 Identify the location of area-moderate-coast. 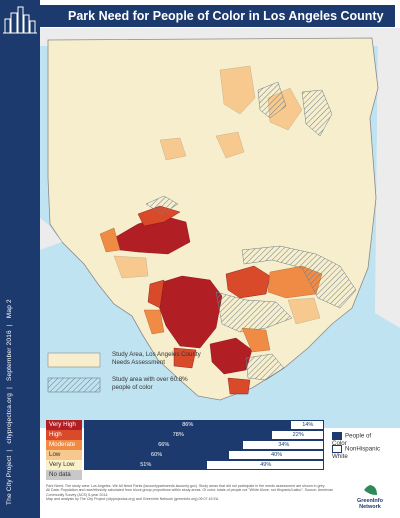
(154, 322).